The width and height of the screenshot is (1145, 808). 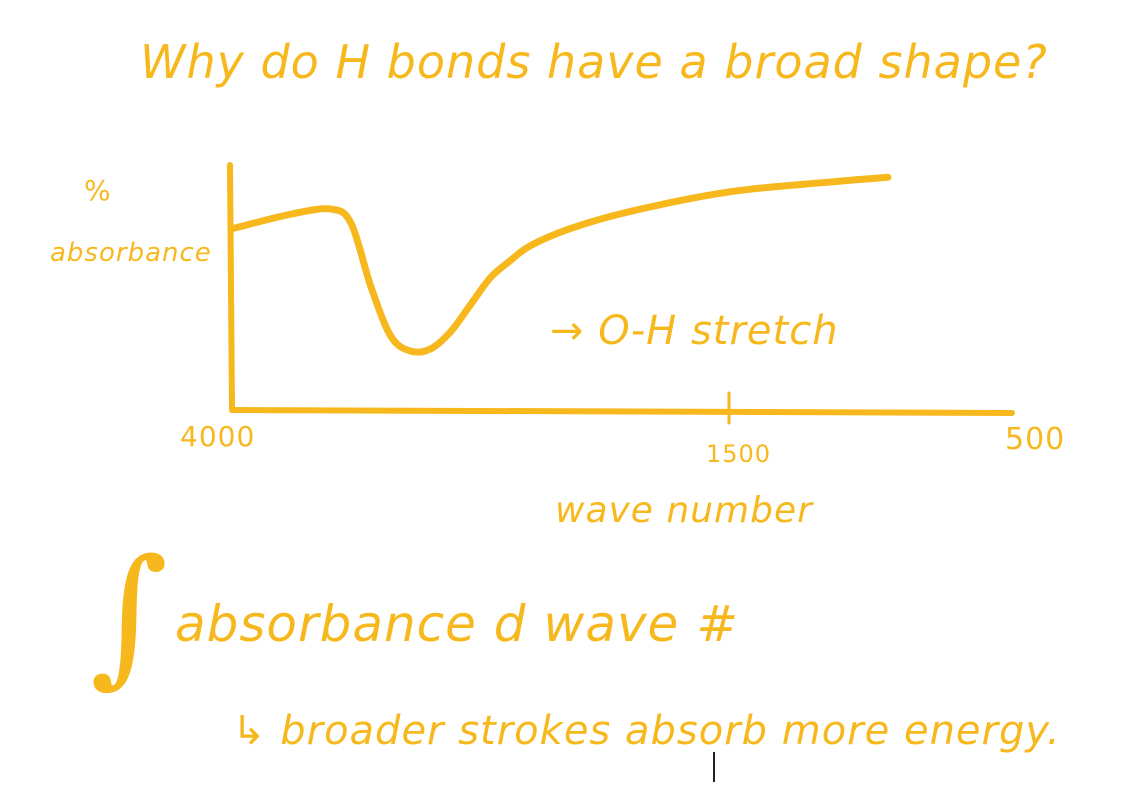 I want to click on integral-icon: ∫, so click(x=130, y=615).